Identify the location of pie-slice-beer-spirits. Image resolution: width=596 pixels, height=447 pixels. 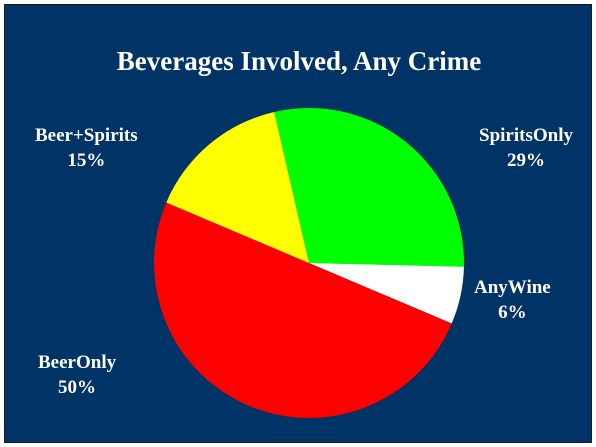
(237, 187).